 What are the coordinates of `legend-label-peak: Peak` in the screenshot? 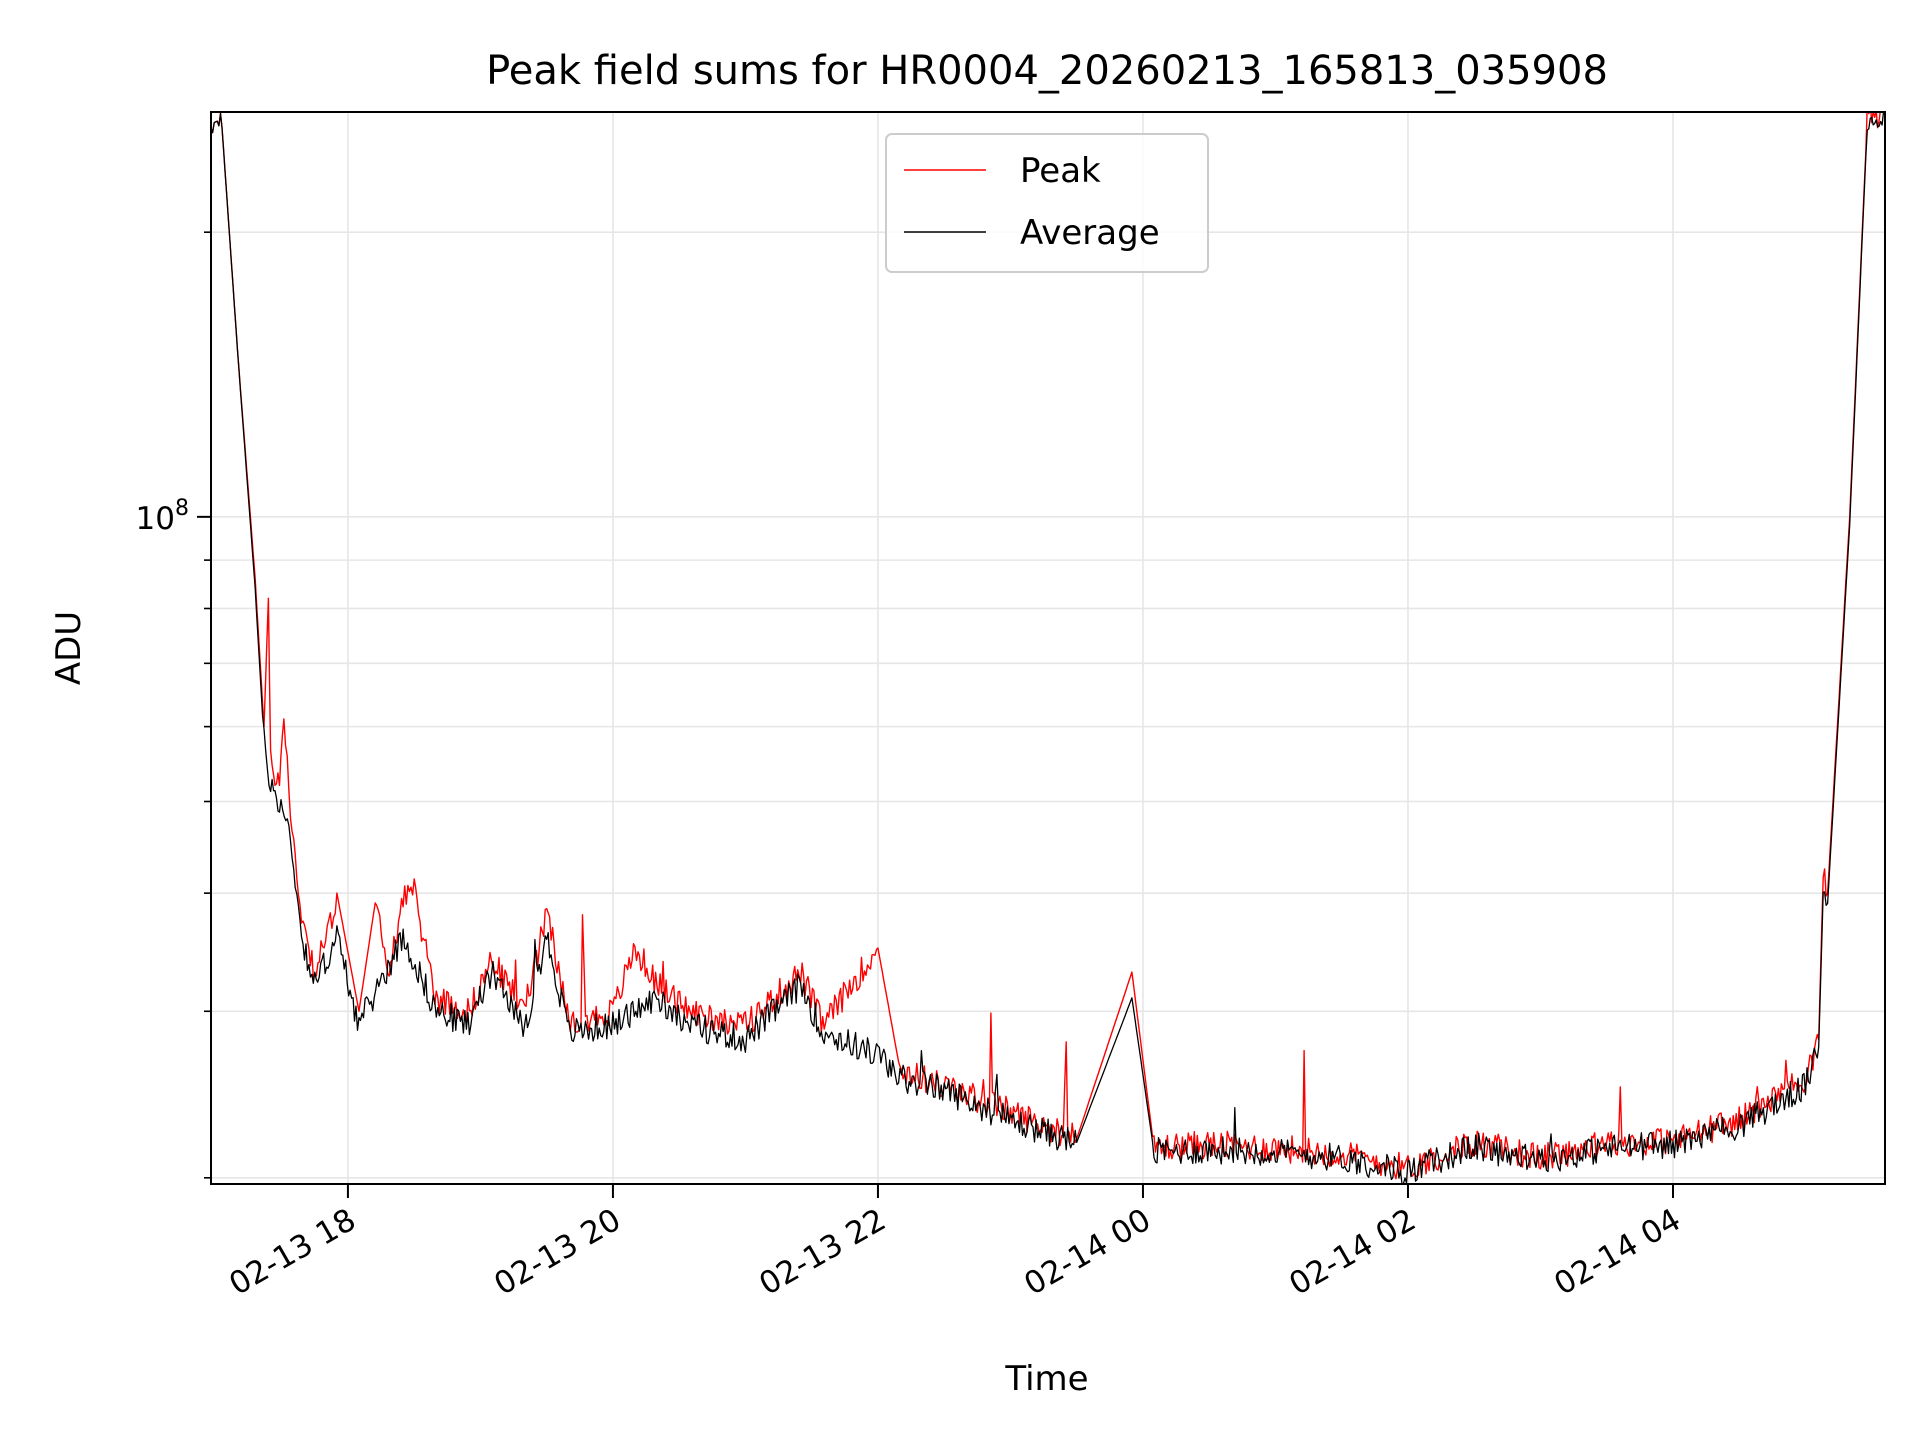 It's located at (1060, 171).